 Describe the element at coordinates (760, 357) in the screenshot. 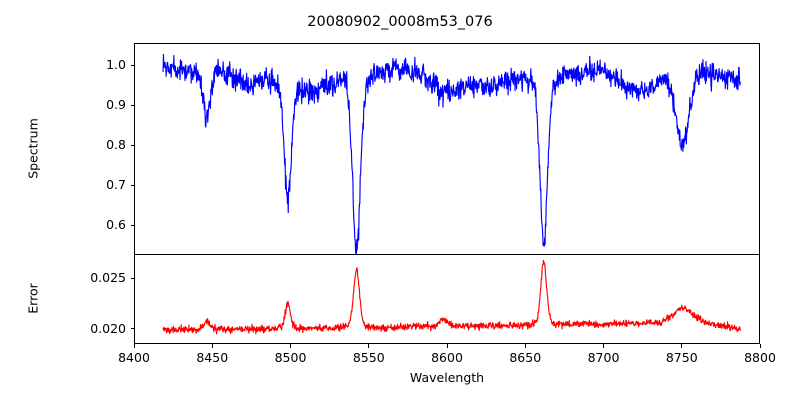

I see `x-tick-label: 8800` at that location.